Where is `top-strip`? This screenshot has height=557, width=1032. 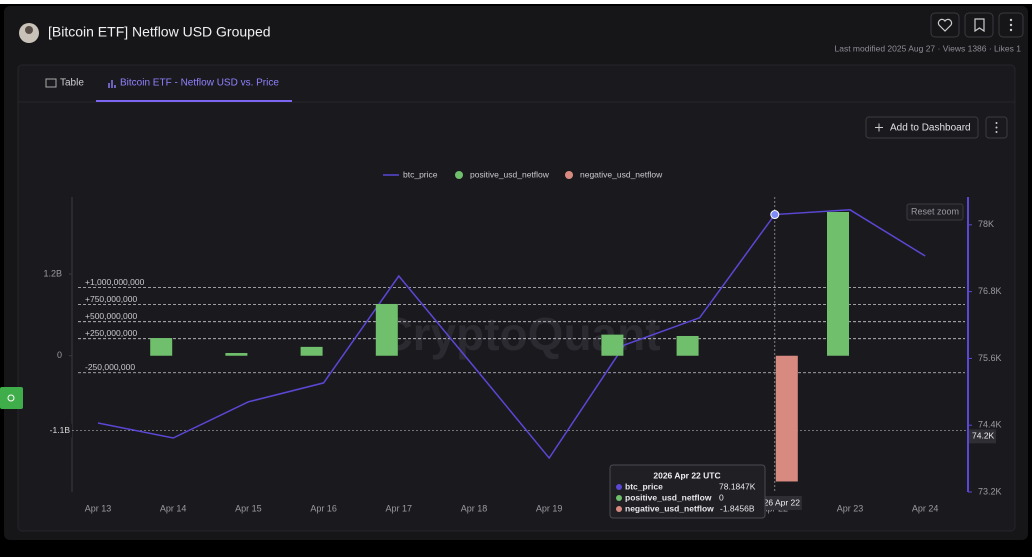 top-strip is located at coordinates (516, 2).